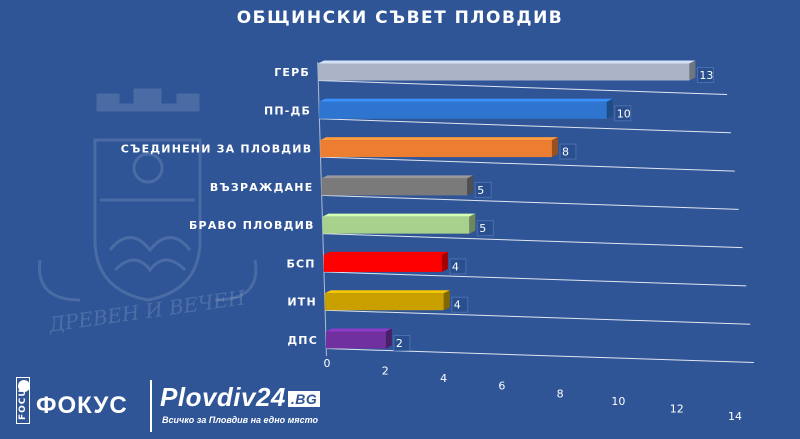  What do you see at coordinates (443, 378) in the screenshot?
I see `x-tick-label: 4` at bounding box center [443, 378].